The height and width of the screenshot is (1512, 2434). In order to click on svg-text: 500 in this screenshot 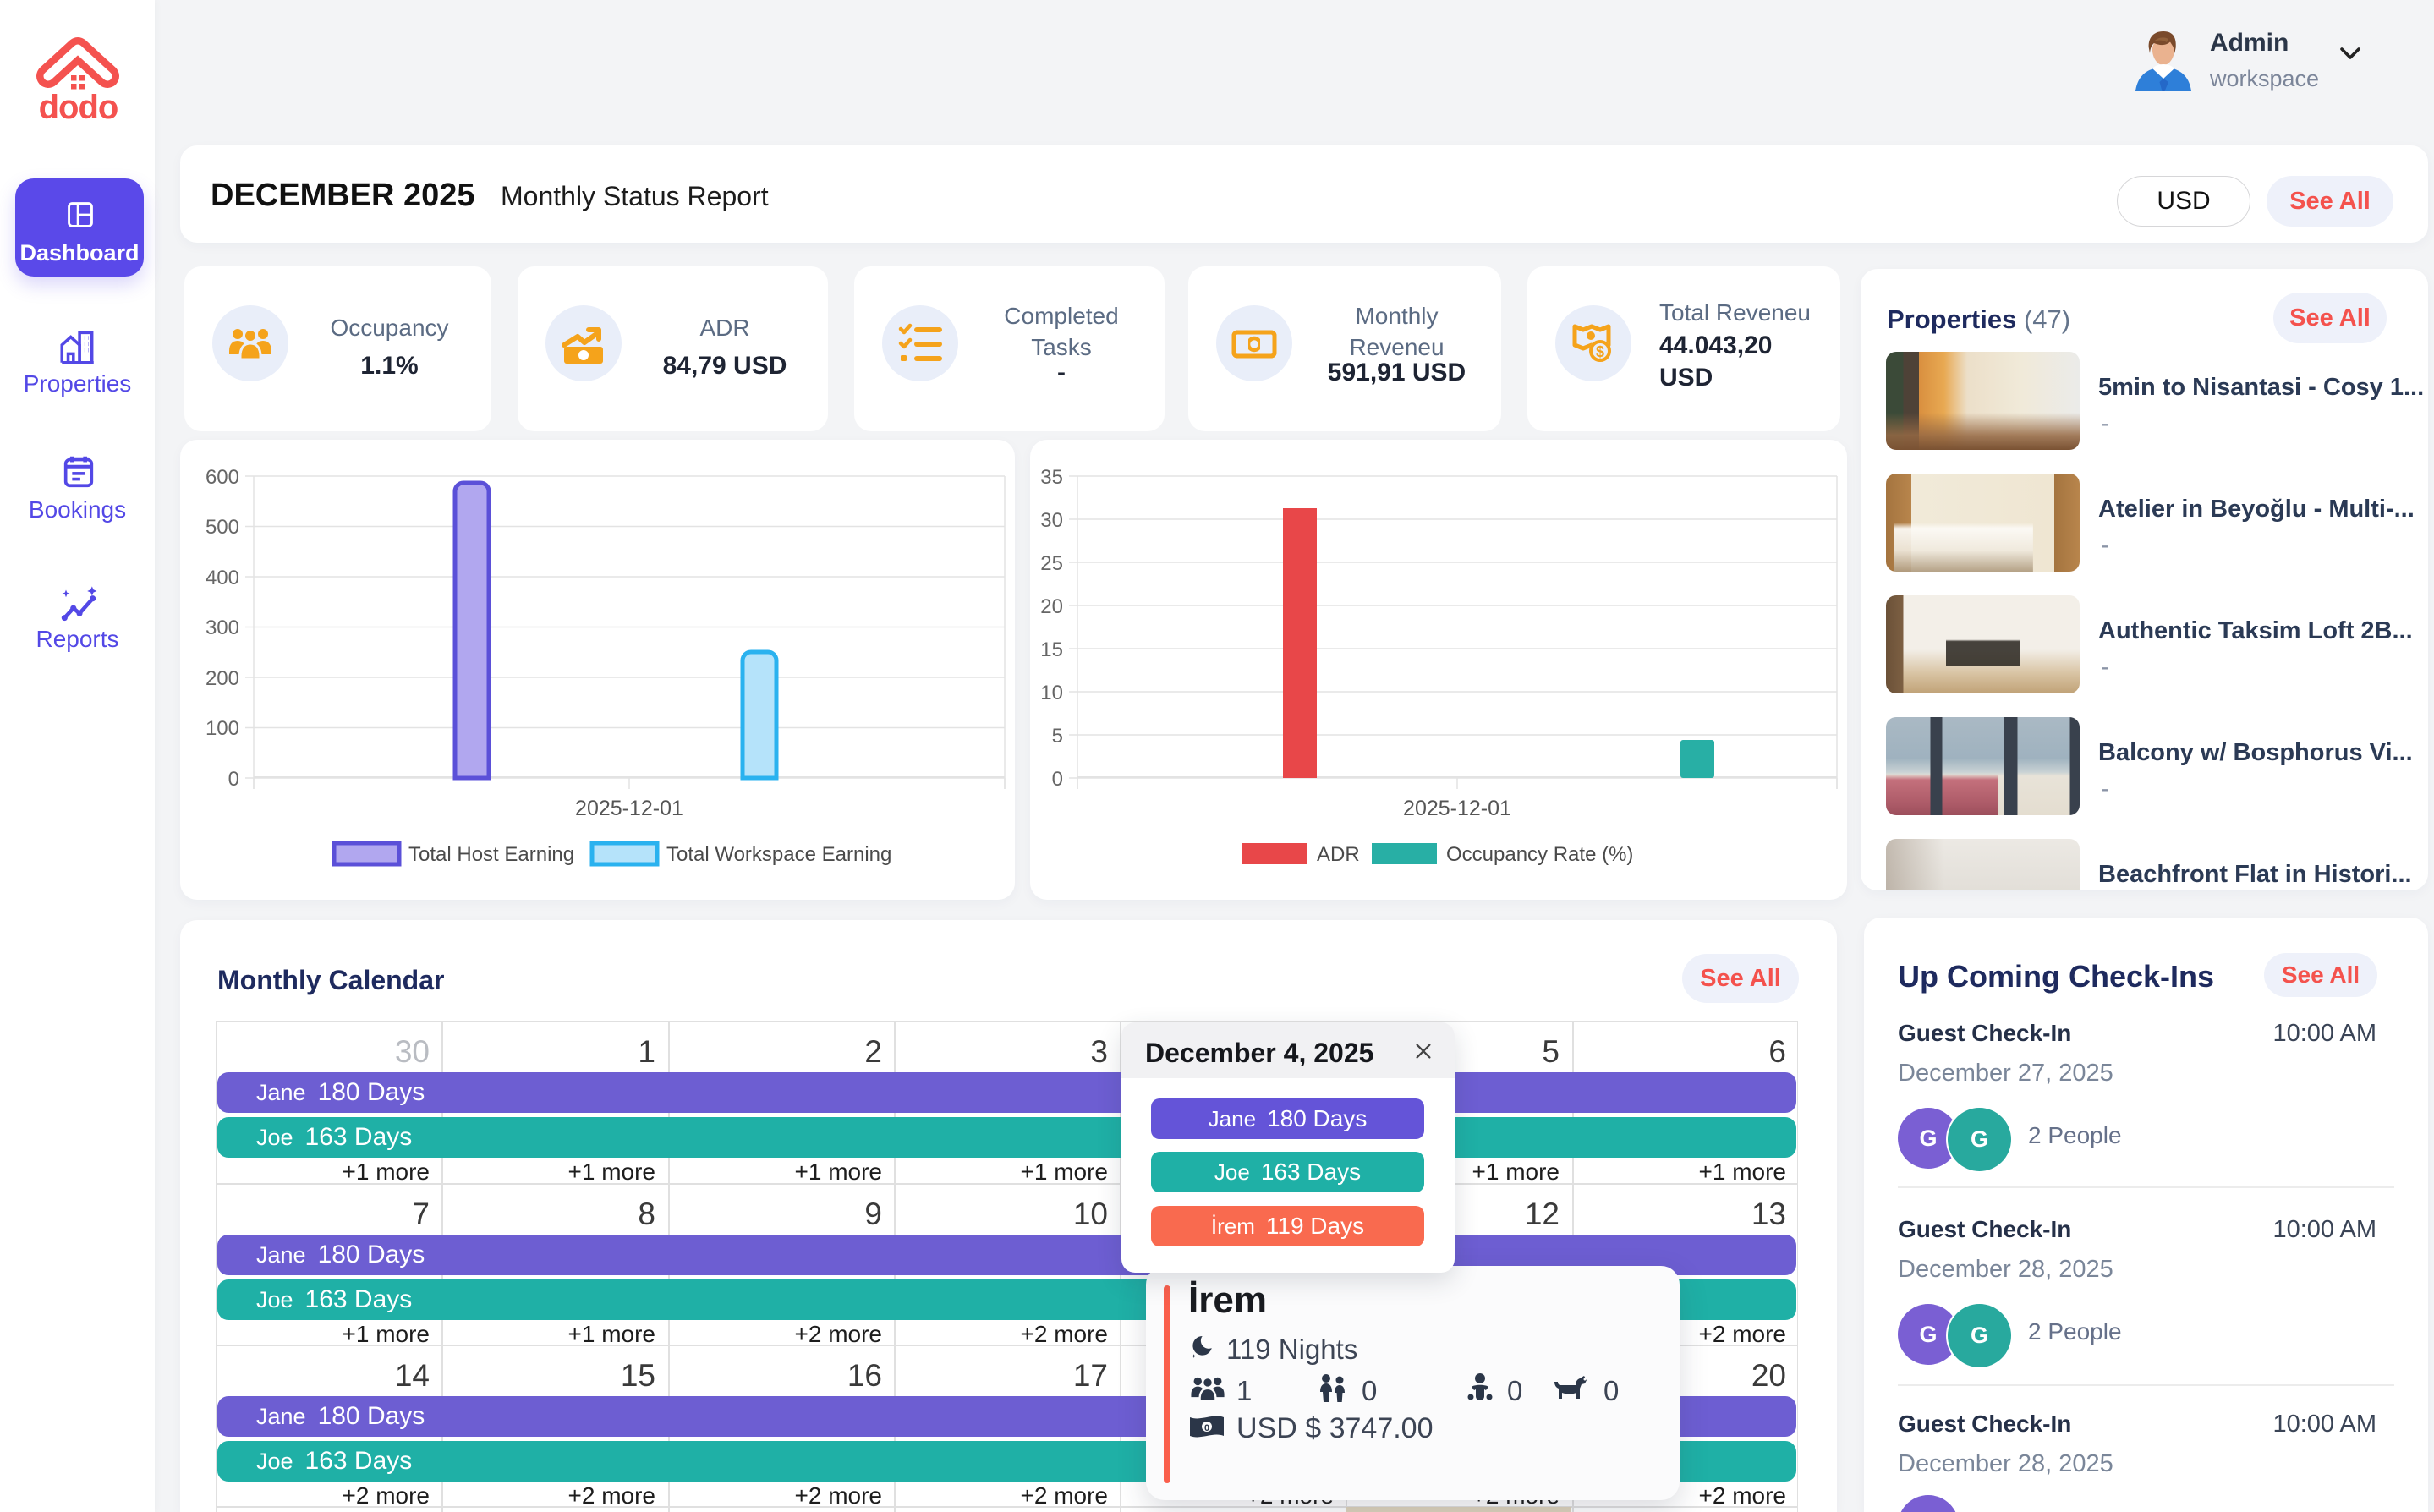, I will do `click(222, 527)`.